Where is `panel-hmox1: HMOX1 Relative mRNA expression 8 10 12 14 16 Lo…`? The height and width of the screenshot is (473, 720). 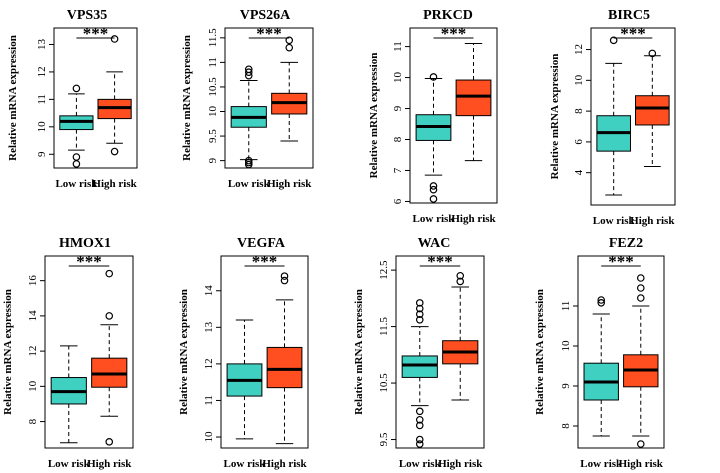
panel-hmox1: HMOX1 Relative mRNA expression 8 10 12 14 16 Lo… is located at coordinates (68, 353).